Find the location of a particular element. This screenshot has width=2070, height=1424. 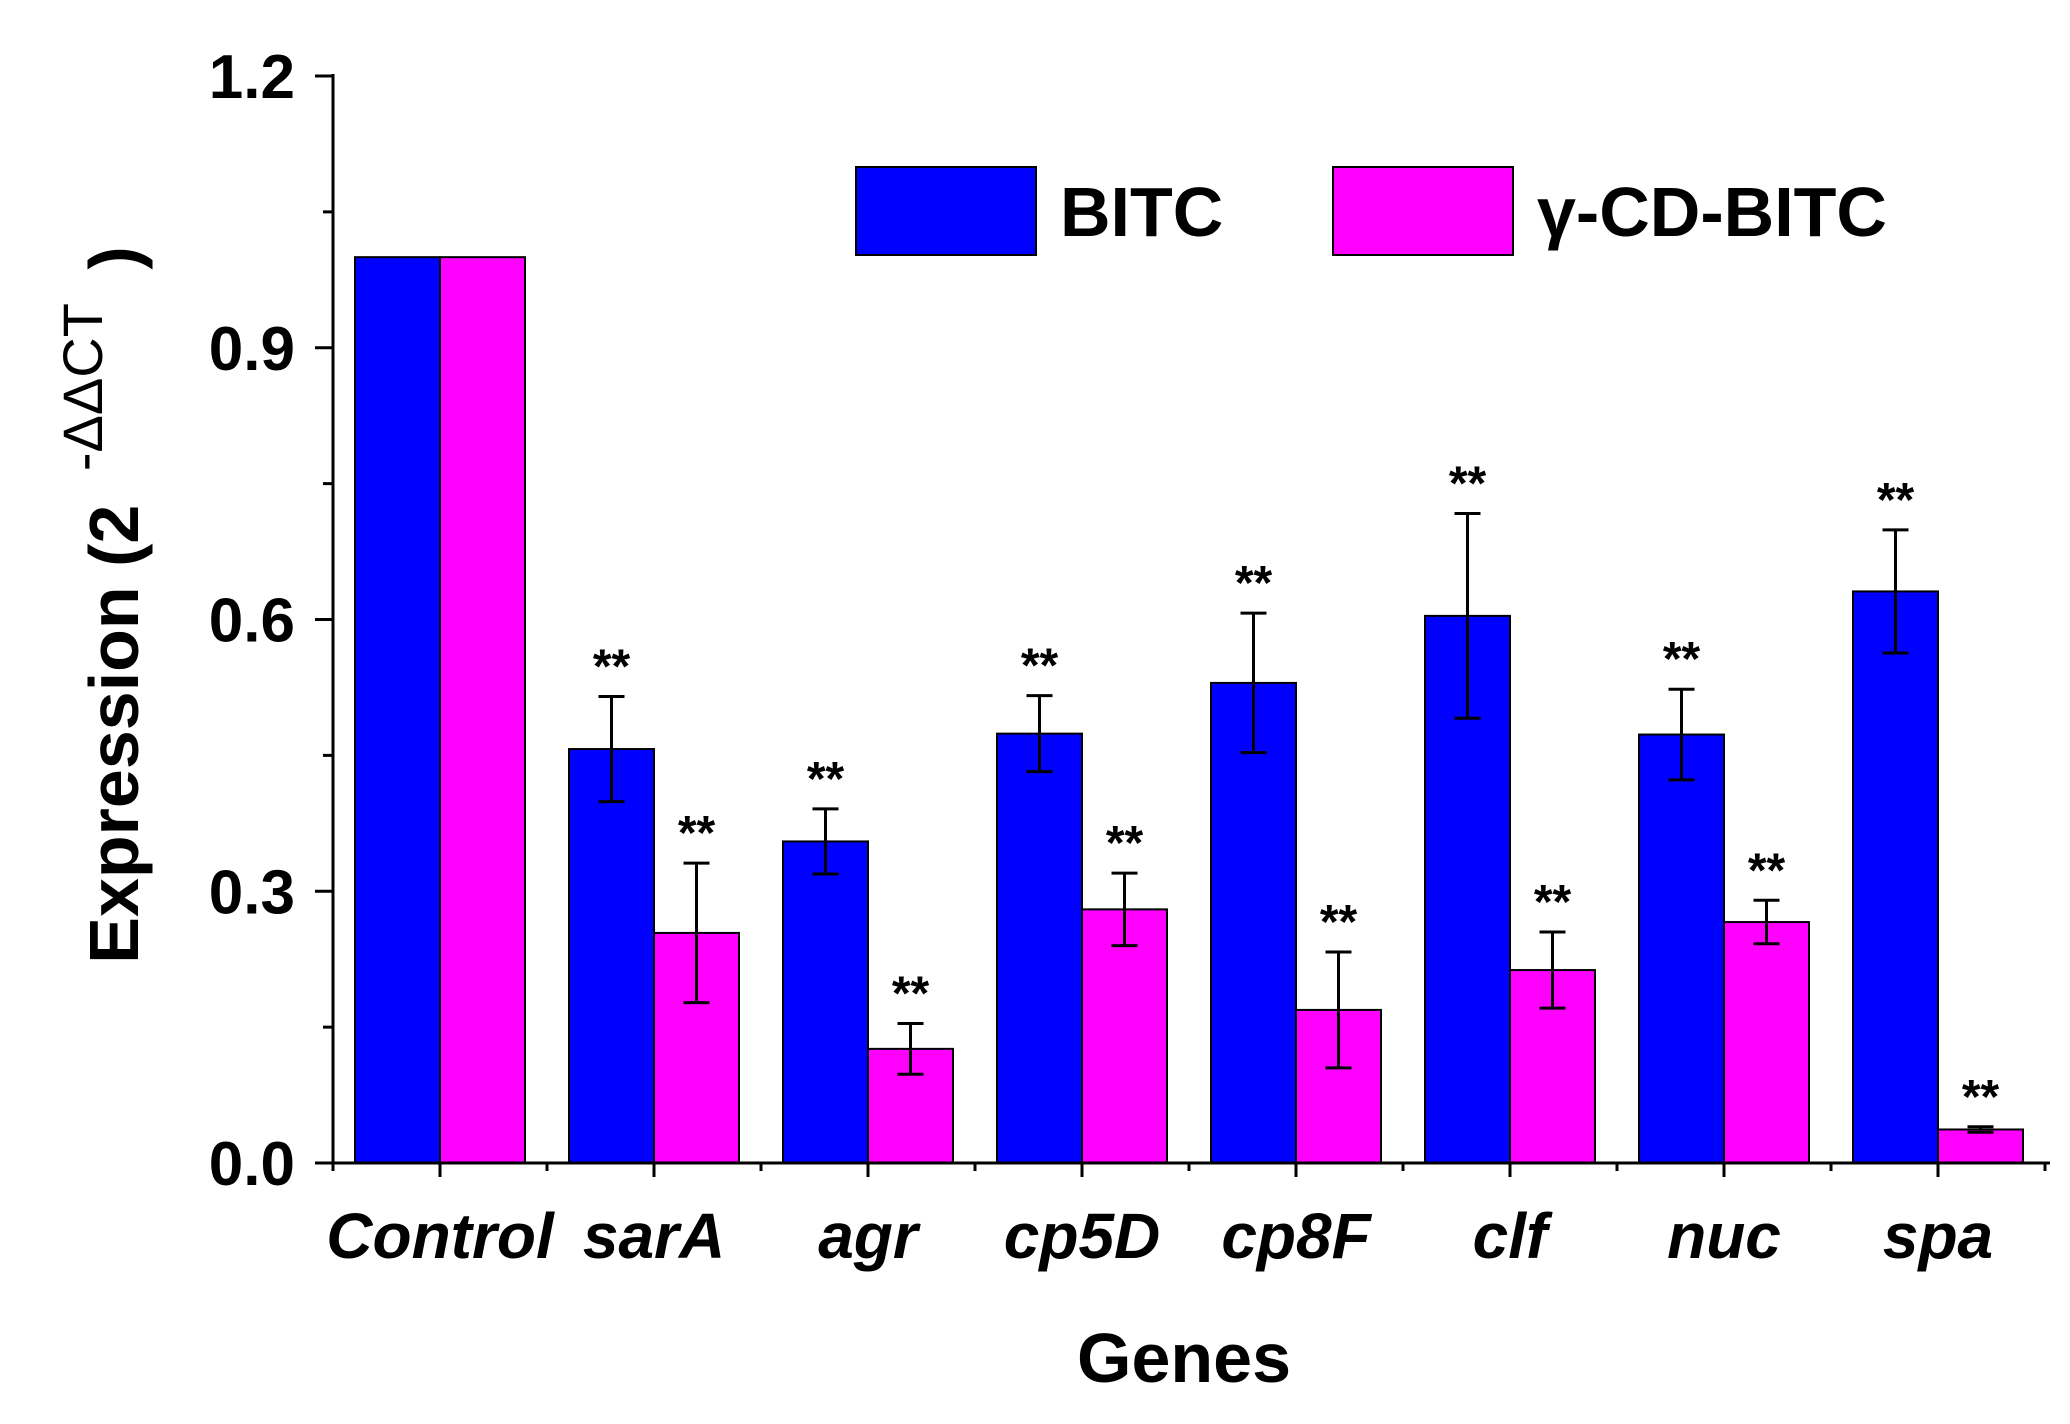

y-axis-title-close: ) is located at coordinates (114, 257).